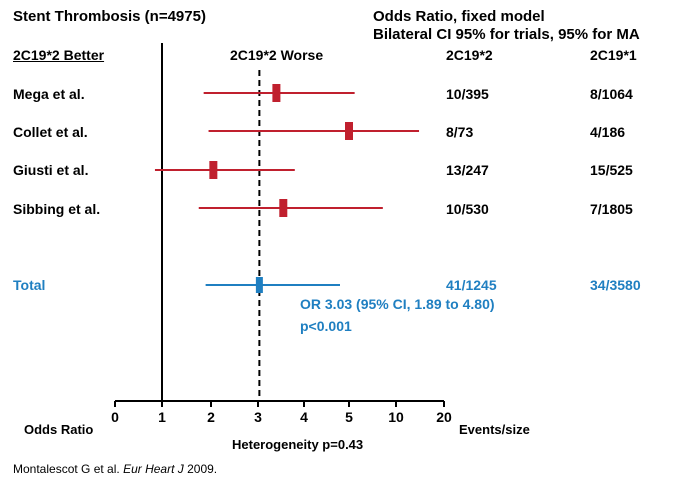 Image resolution: width=673 pixels, height=480 pixels. Describe the element at coordinates (304, 417) in the screenshot. I see `x-tick-label: 4` at that location.